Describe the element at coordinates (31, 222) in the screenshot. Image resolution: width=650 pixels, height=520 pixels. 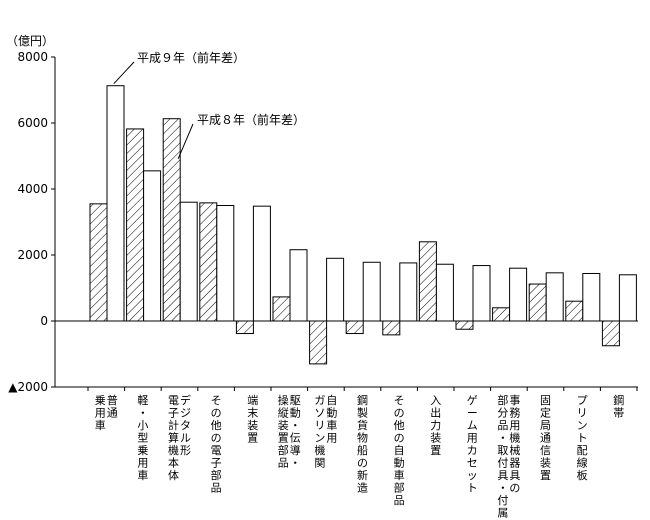
I see `y-axis-ticks: 8000 6000 4000 2000 0 ▲2000` at that location.